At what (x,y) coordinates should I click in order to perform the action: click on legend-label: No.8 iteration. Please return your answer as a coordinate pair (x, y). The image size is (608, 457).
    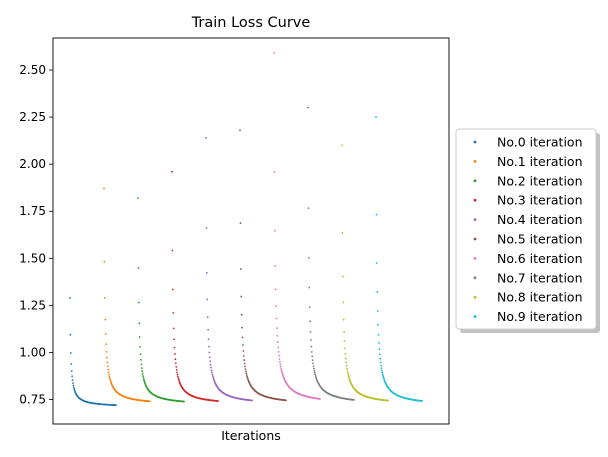
    Looking at the image, I should click on (540, 297).